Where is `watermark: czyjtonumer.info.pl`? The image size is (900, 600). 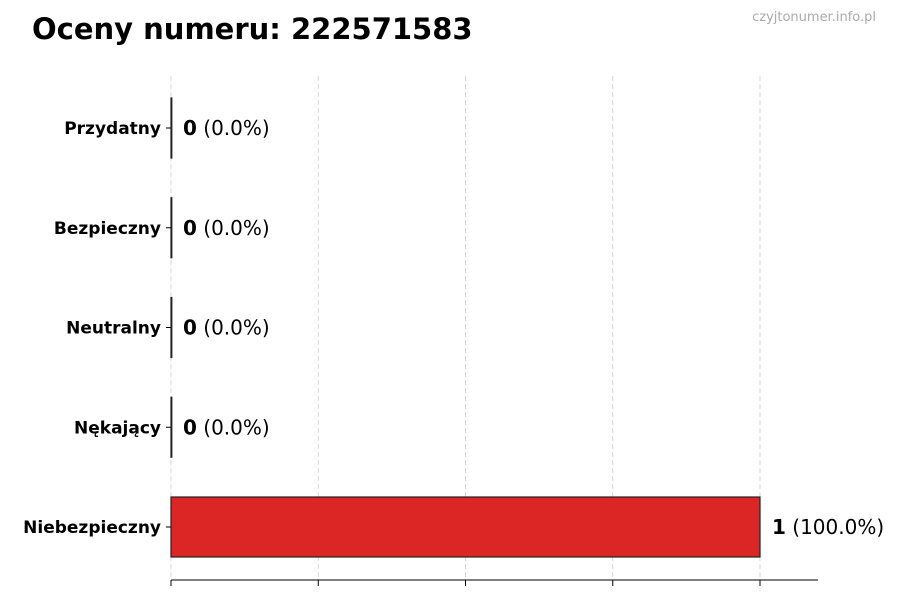
watermark: czyjtonumer.info.pl is located at coordinates (814, 17).